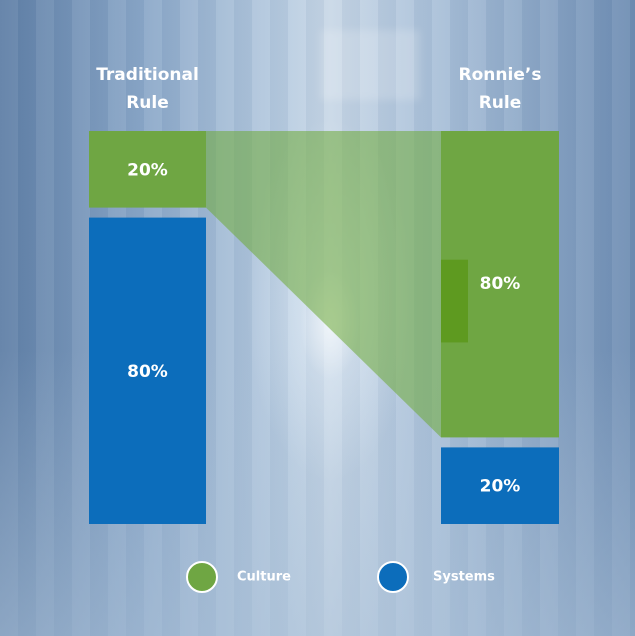  Describe the element at coordinates (264, 577) in the screenshot. I see `legend-culture-label: Culture` at that location.